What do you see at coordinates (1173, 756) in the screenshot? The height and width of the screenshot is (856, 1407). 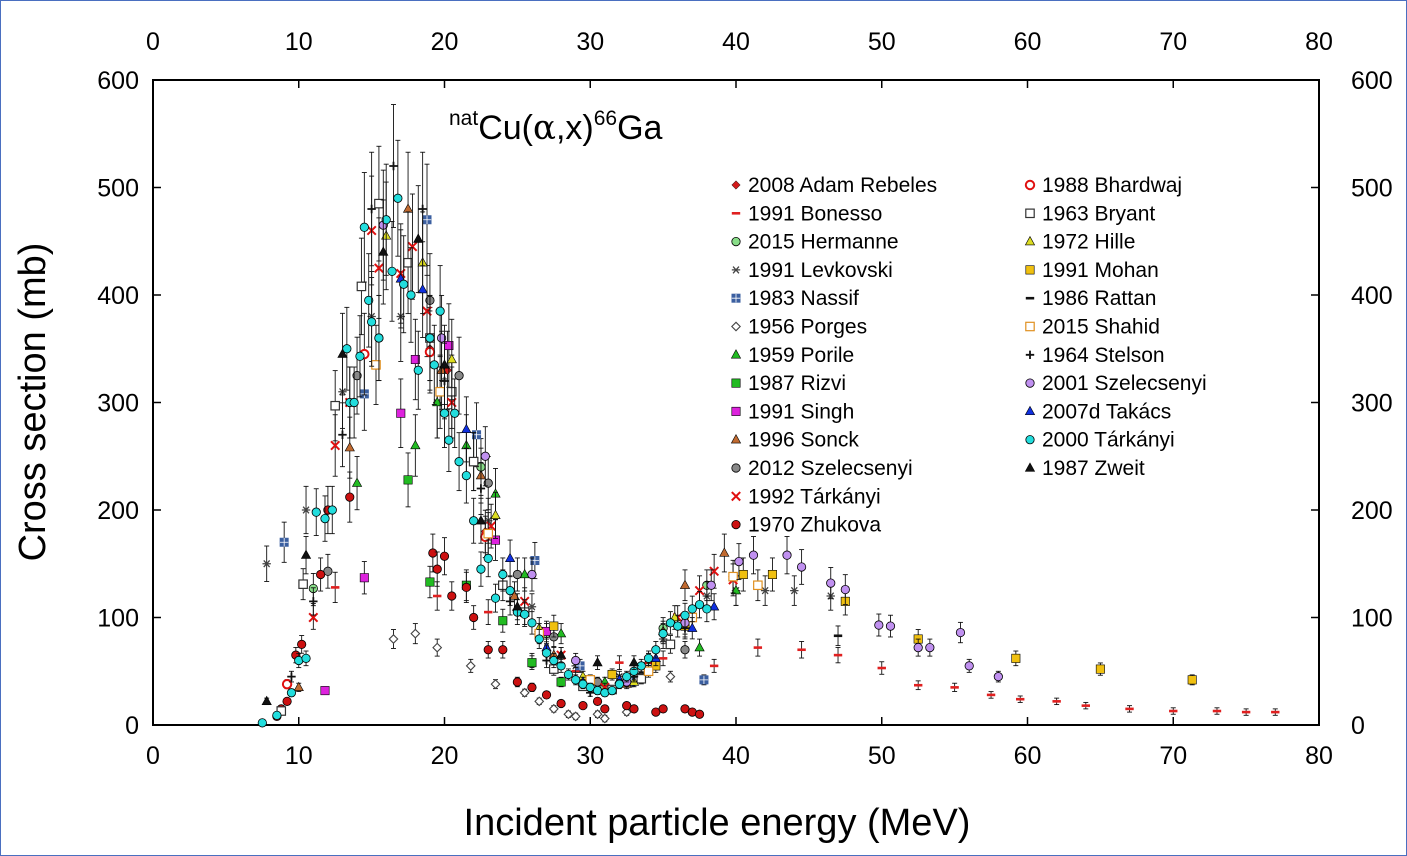 I see `x-tick-label-bottom: 70` at bounding box center [1173, 756].